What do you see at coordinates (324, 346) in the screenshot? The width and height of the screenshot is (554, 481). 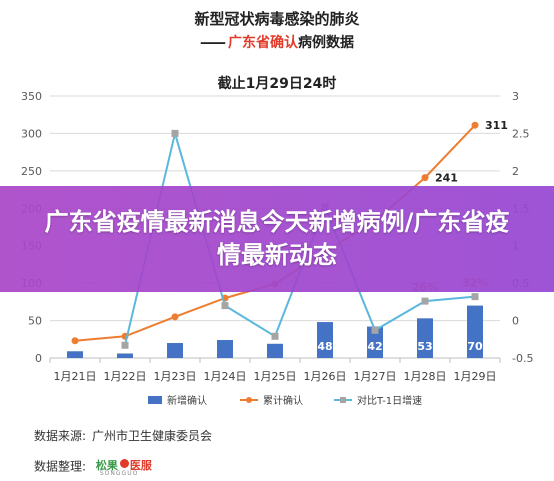 I see `bar-data-label: 48` at bounding box center [324, 346].